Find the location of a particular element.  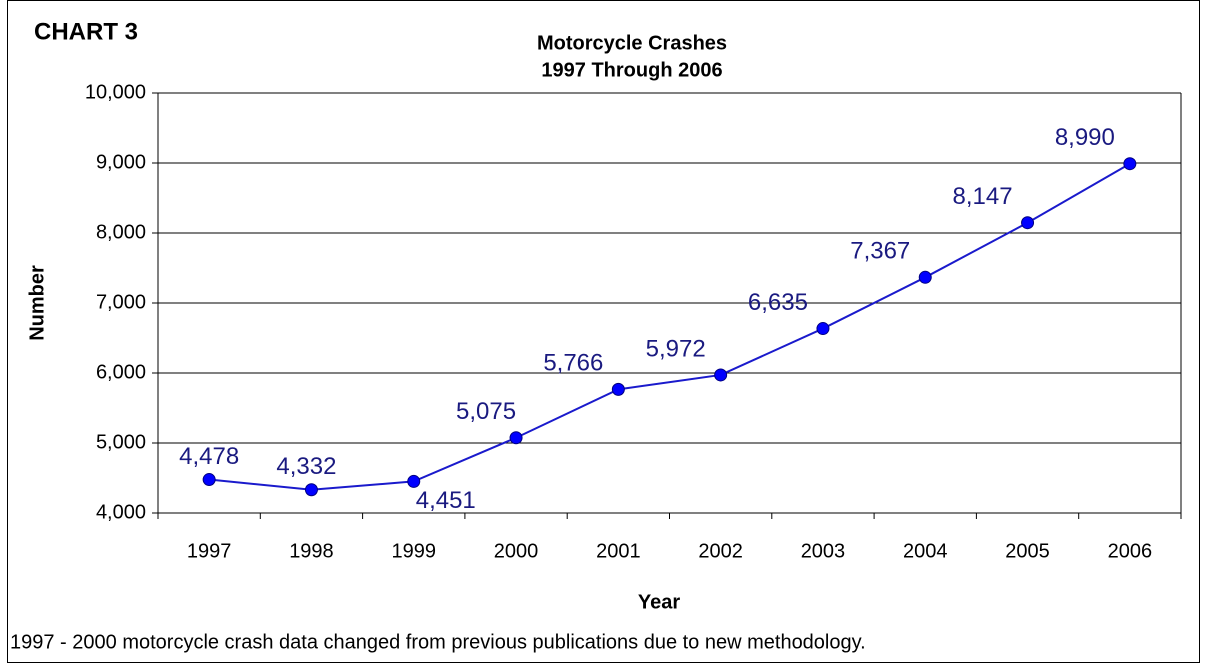

value-label: 5,766 is located at coordinates (573, 363).